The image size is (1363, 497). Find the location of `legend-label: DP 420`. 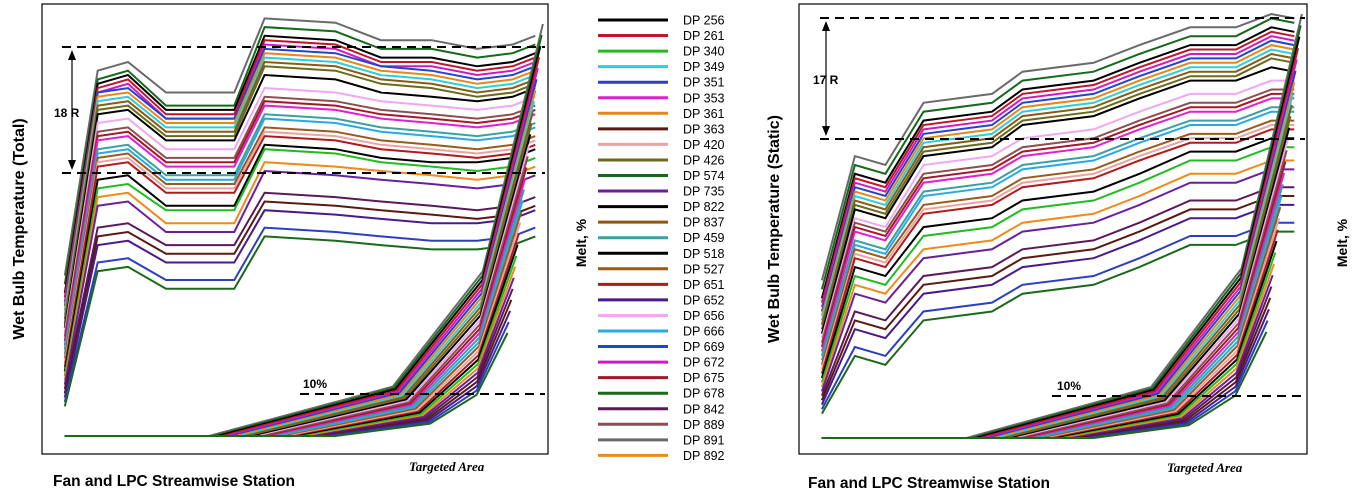

legend-label: DP 420 is located at coordinates (704, 145).